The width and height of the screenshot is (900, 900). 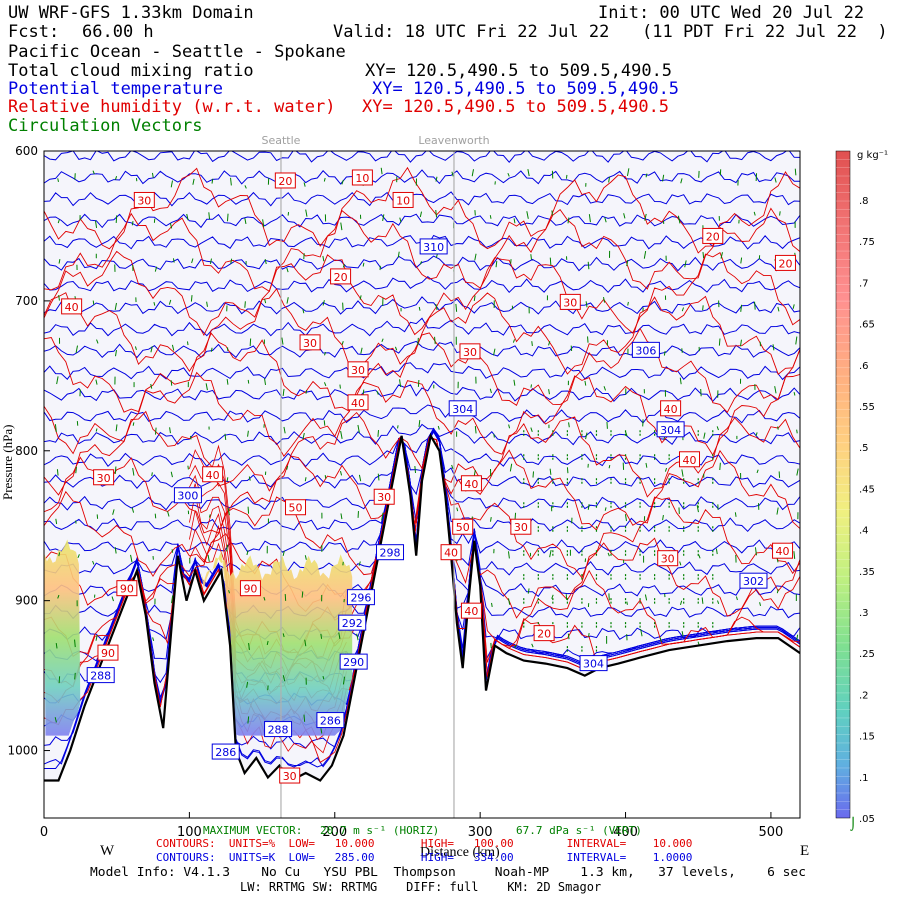 I want to click on x-tick-label: 0, so click(x=44, y=832).